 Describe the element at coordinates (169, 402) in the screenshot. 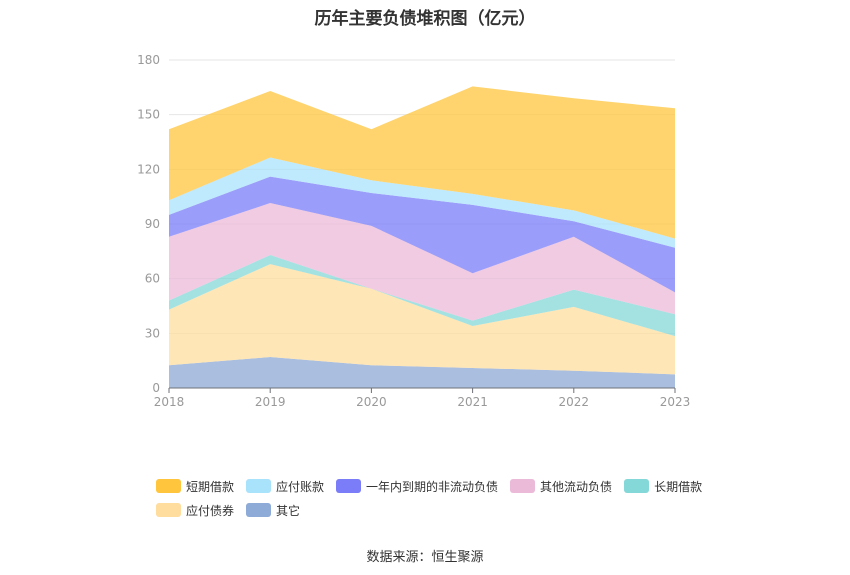

I see `x-tick-label: 2018` at that location.